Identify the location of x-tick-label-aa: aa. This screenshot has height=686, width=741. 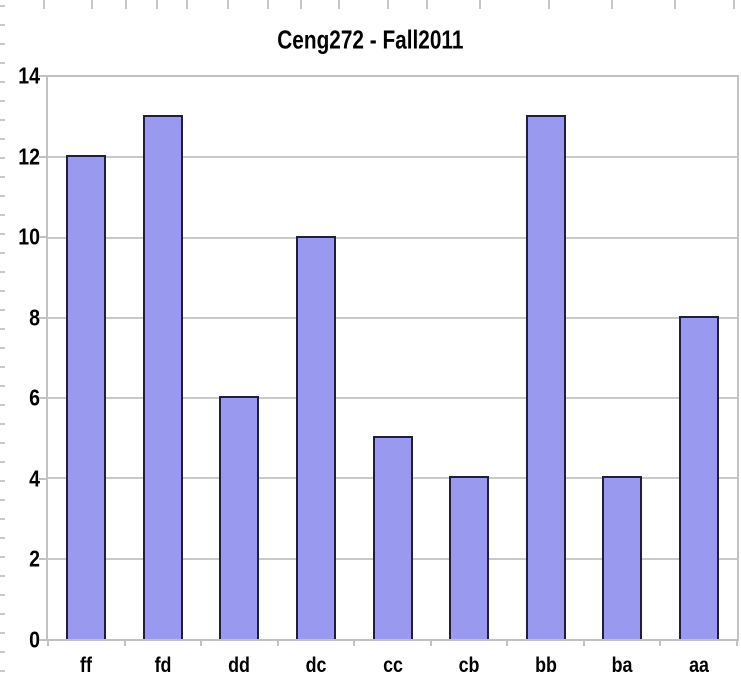
(698, 665).